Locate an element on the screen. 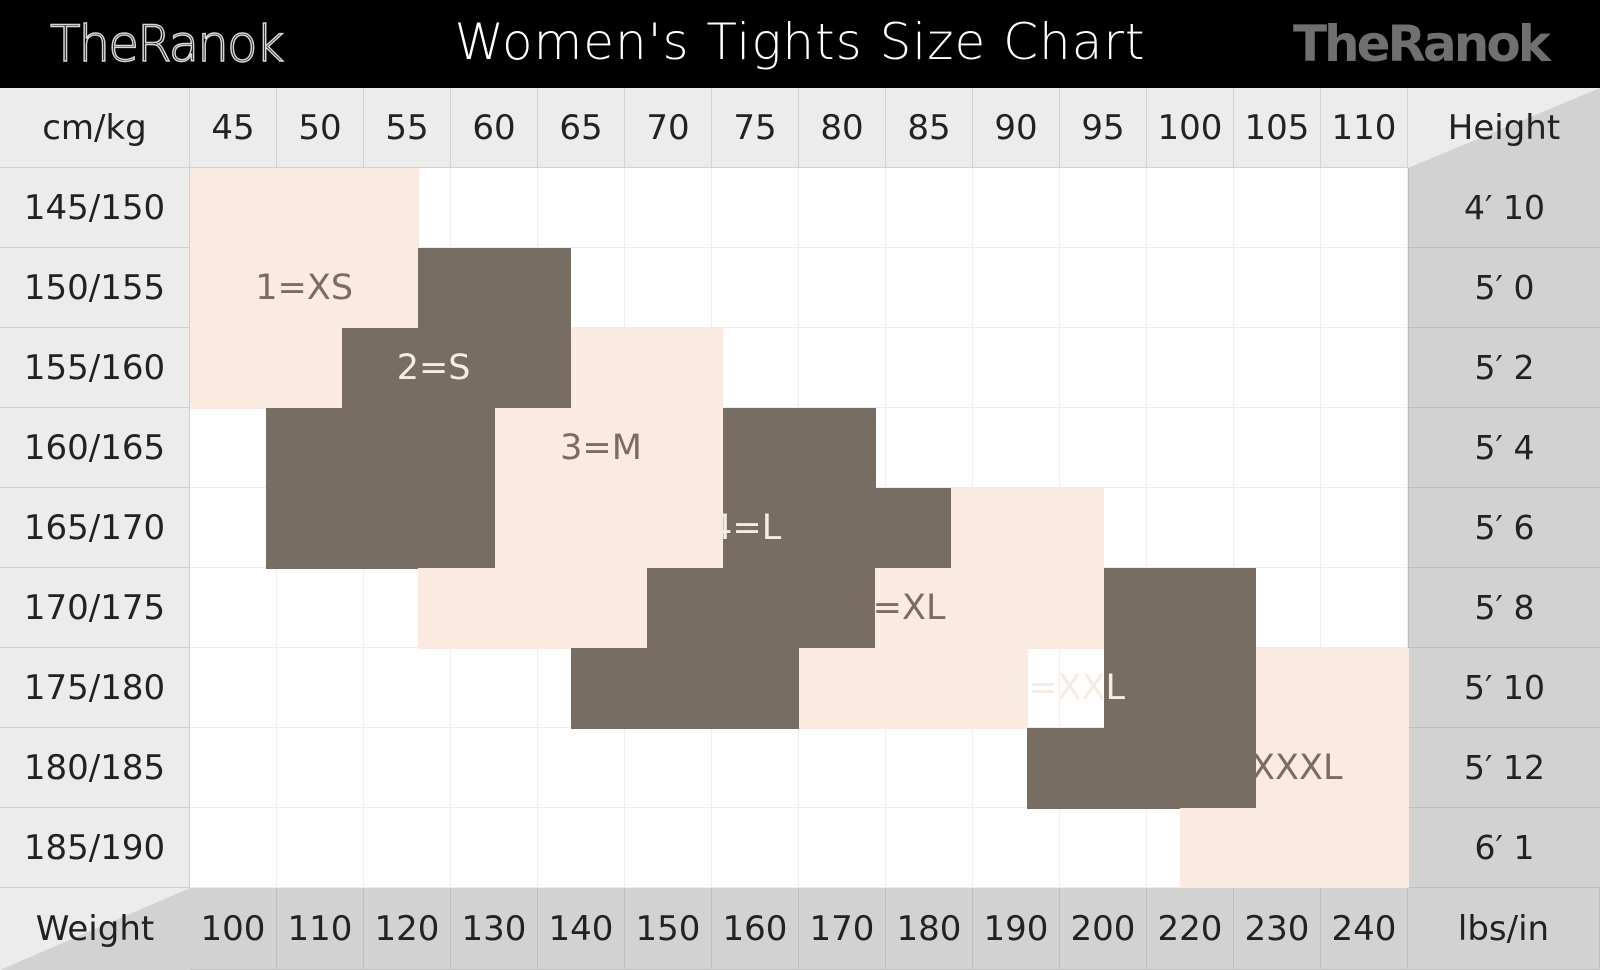 The width and height of the screenshot is (1600, 970). weight-kg-header: 45 is located at coordinates (233, 128).